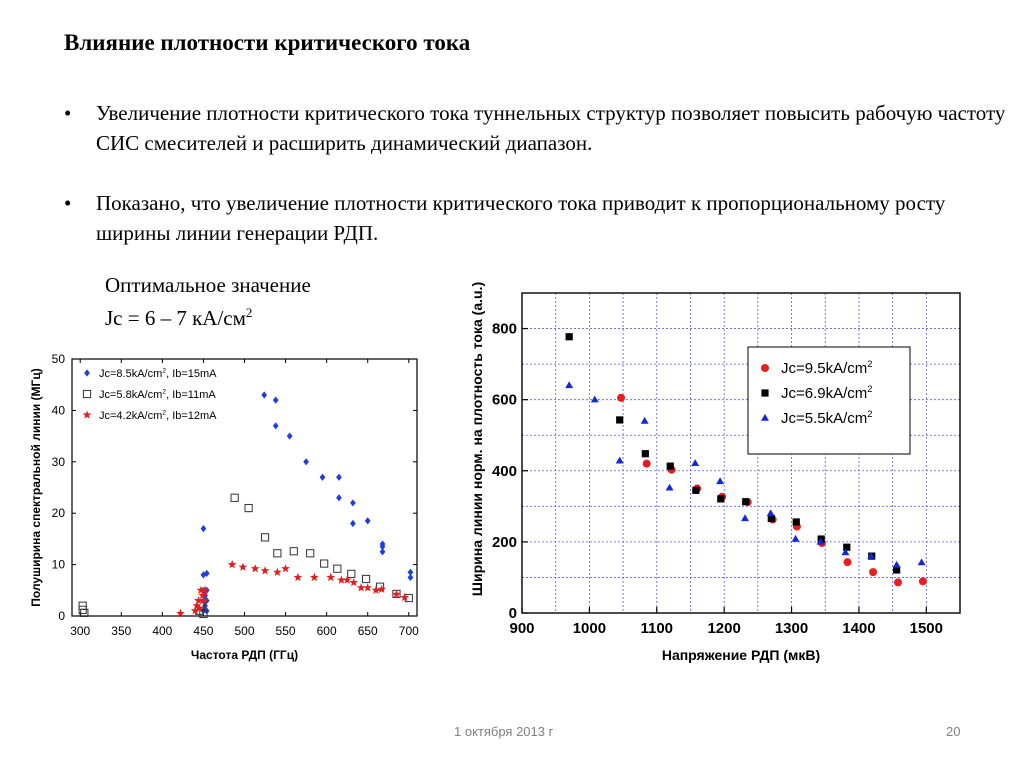  I want to click on x-axis-label: Частота РДП (ГГц), so click(244, 655).